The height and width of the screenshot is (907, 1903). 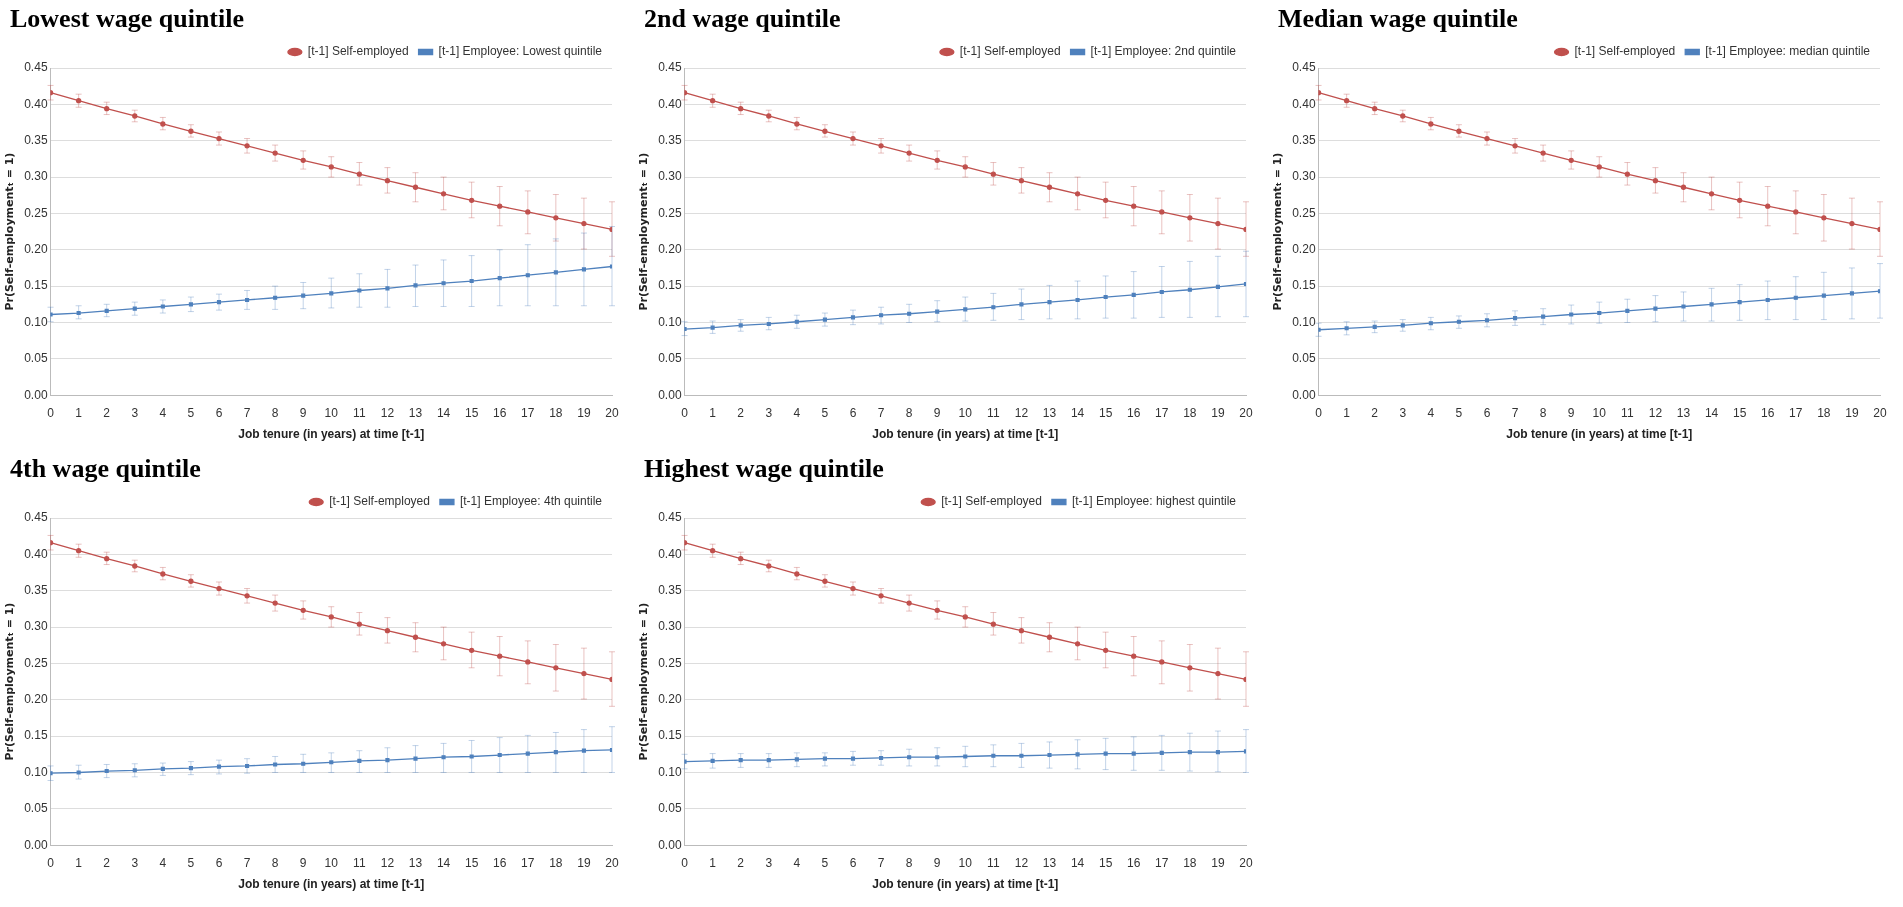 What do you see at coordinates (670, 735) in the screenshot?
I see `y-tick-label: 0.15` at bounding box center [670, 735].